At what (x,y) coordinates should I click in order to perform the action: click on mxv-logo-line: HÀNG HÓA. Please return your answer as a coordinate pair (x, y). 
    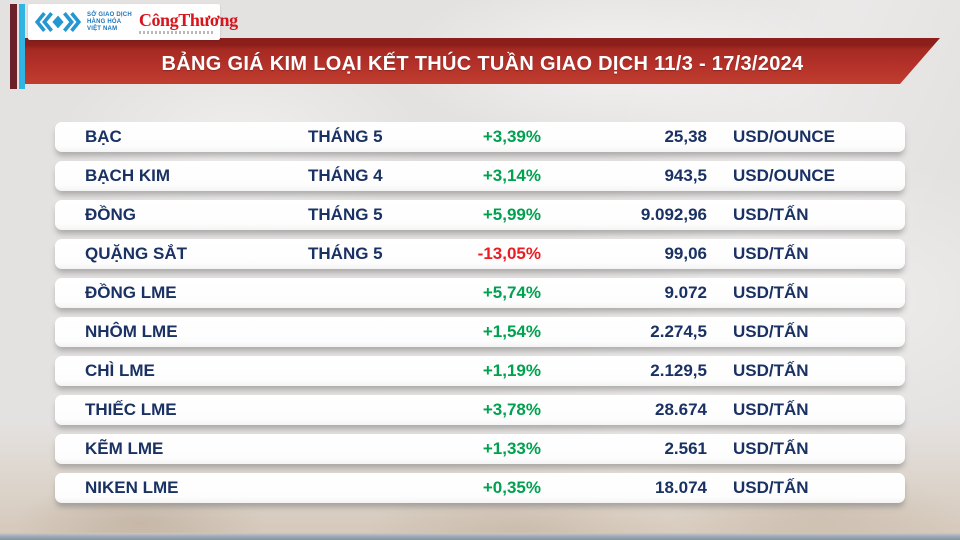
    Looking at the image, I should click on (104, 21).